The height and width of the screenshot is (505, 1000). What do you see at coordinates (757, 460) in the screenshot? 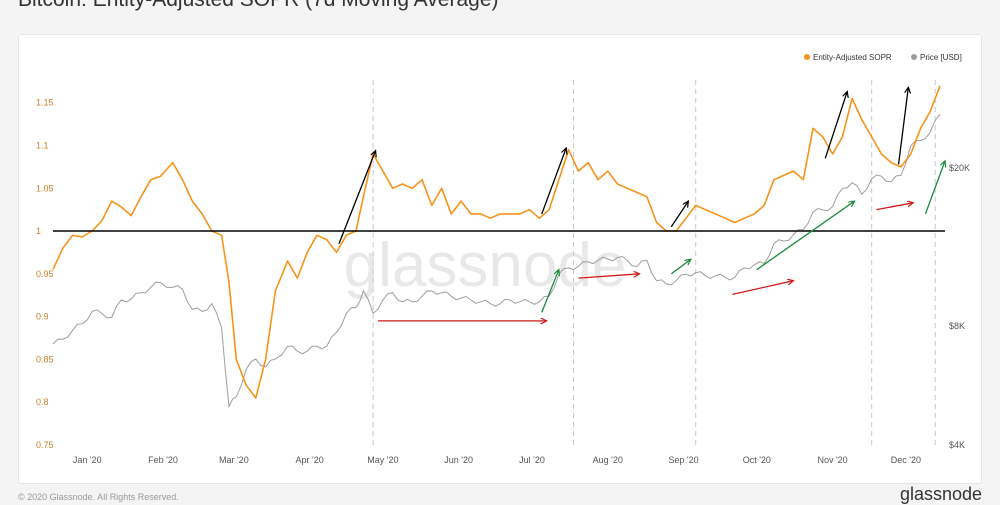
I see `x-tick-label: Oct '20` at bounding box center [757, 460].